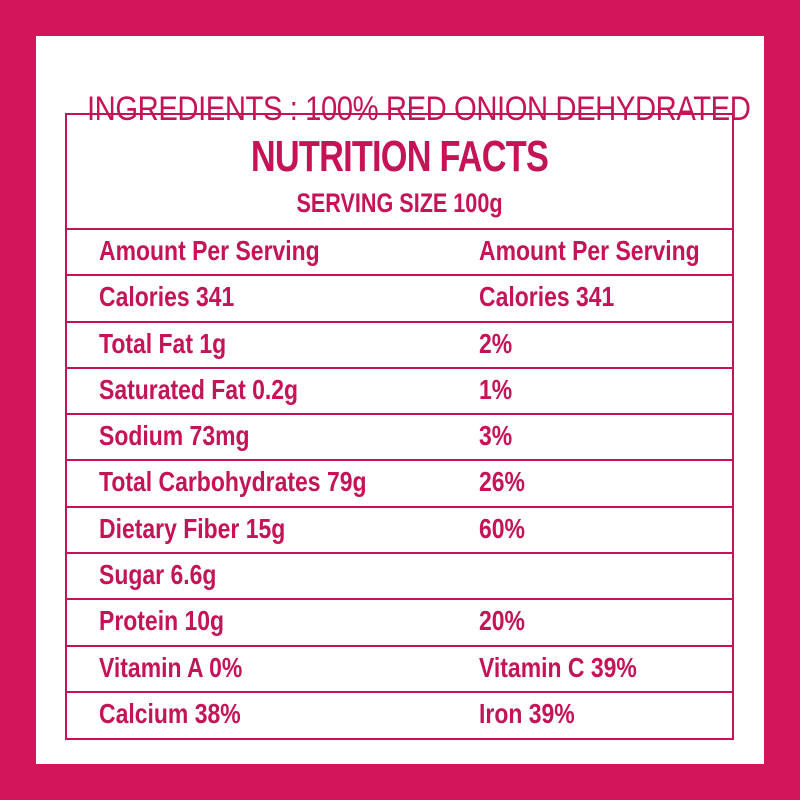  I want to click on table-row: Total Fat 1g 2%, so click(399, 343).